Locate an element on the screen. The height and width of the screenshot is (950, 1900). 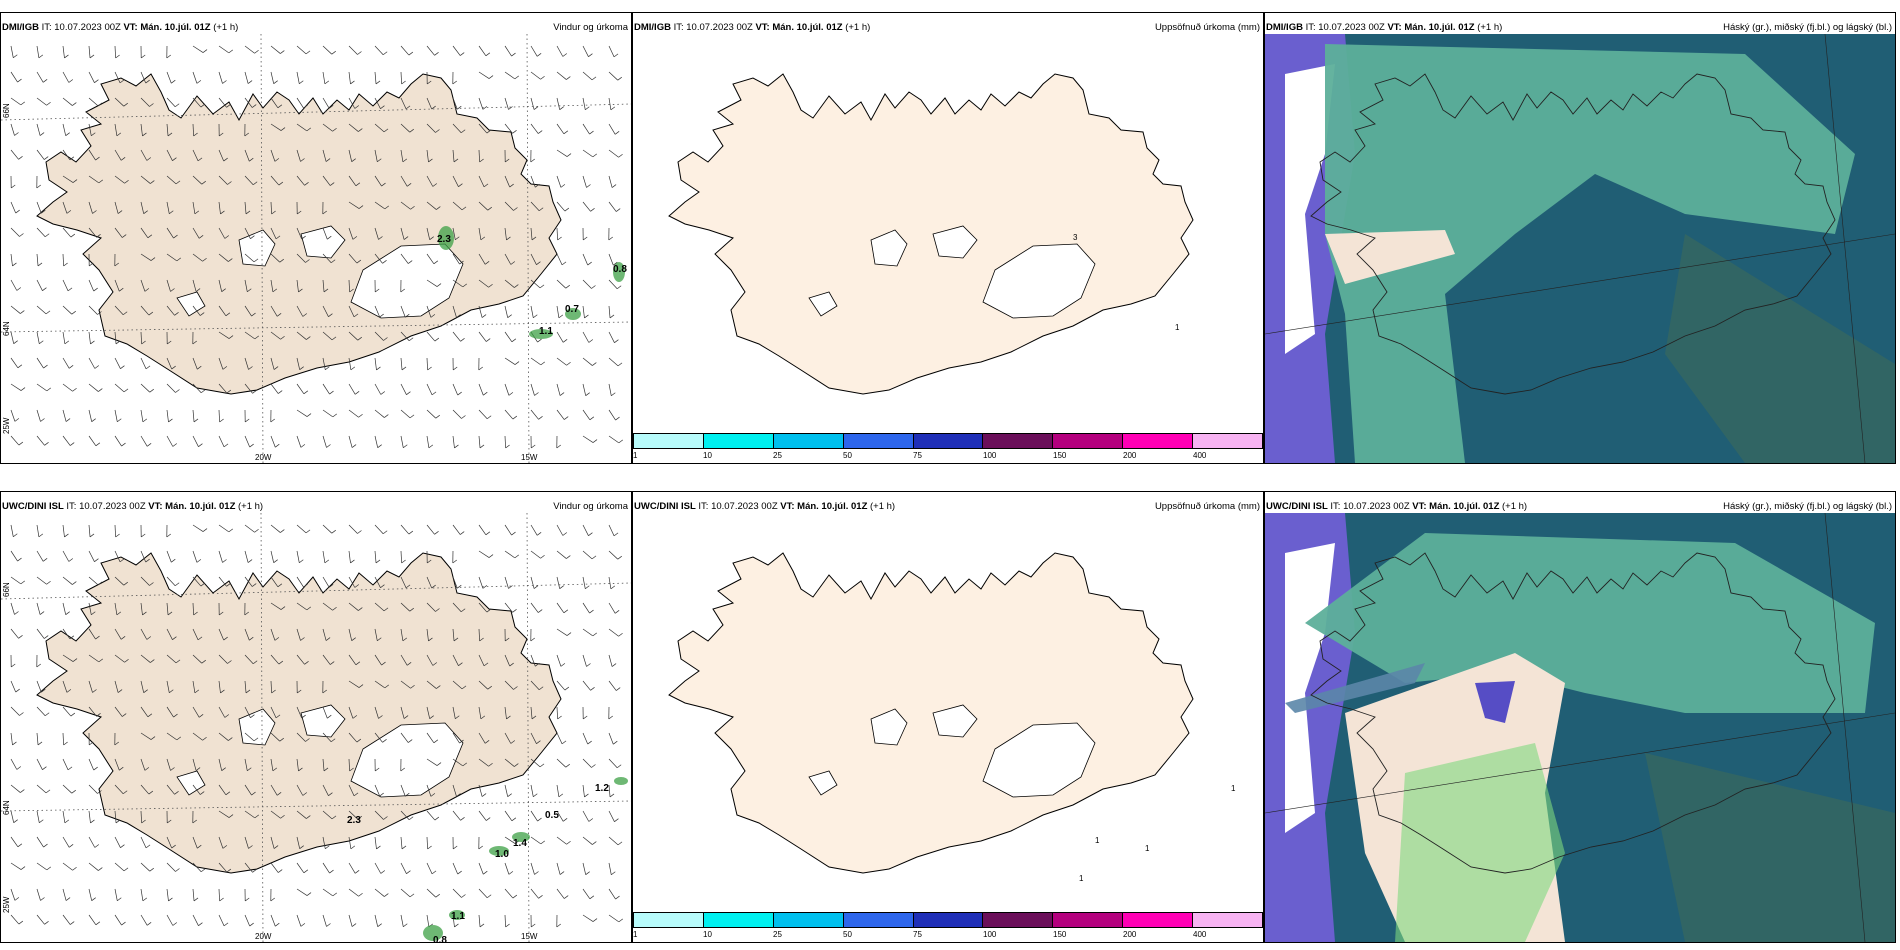
colorbar-swatches is located at coordinates (948, 920).